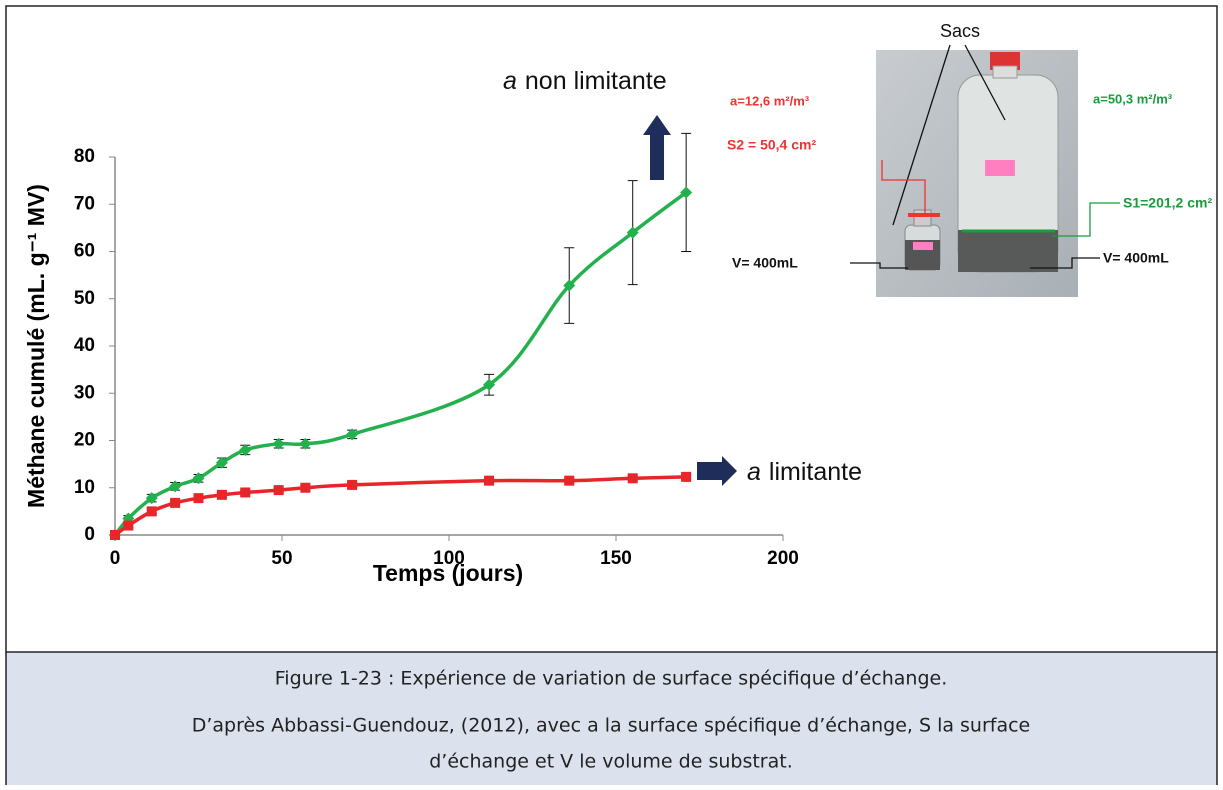 The width and height of the screenshot is (1223, 790). I want to click on inset-label: a=50,3 m²/m³, so click(1133, 98).